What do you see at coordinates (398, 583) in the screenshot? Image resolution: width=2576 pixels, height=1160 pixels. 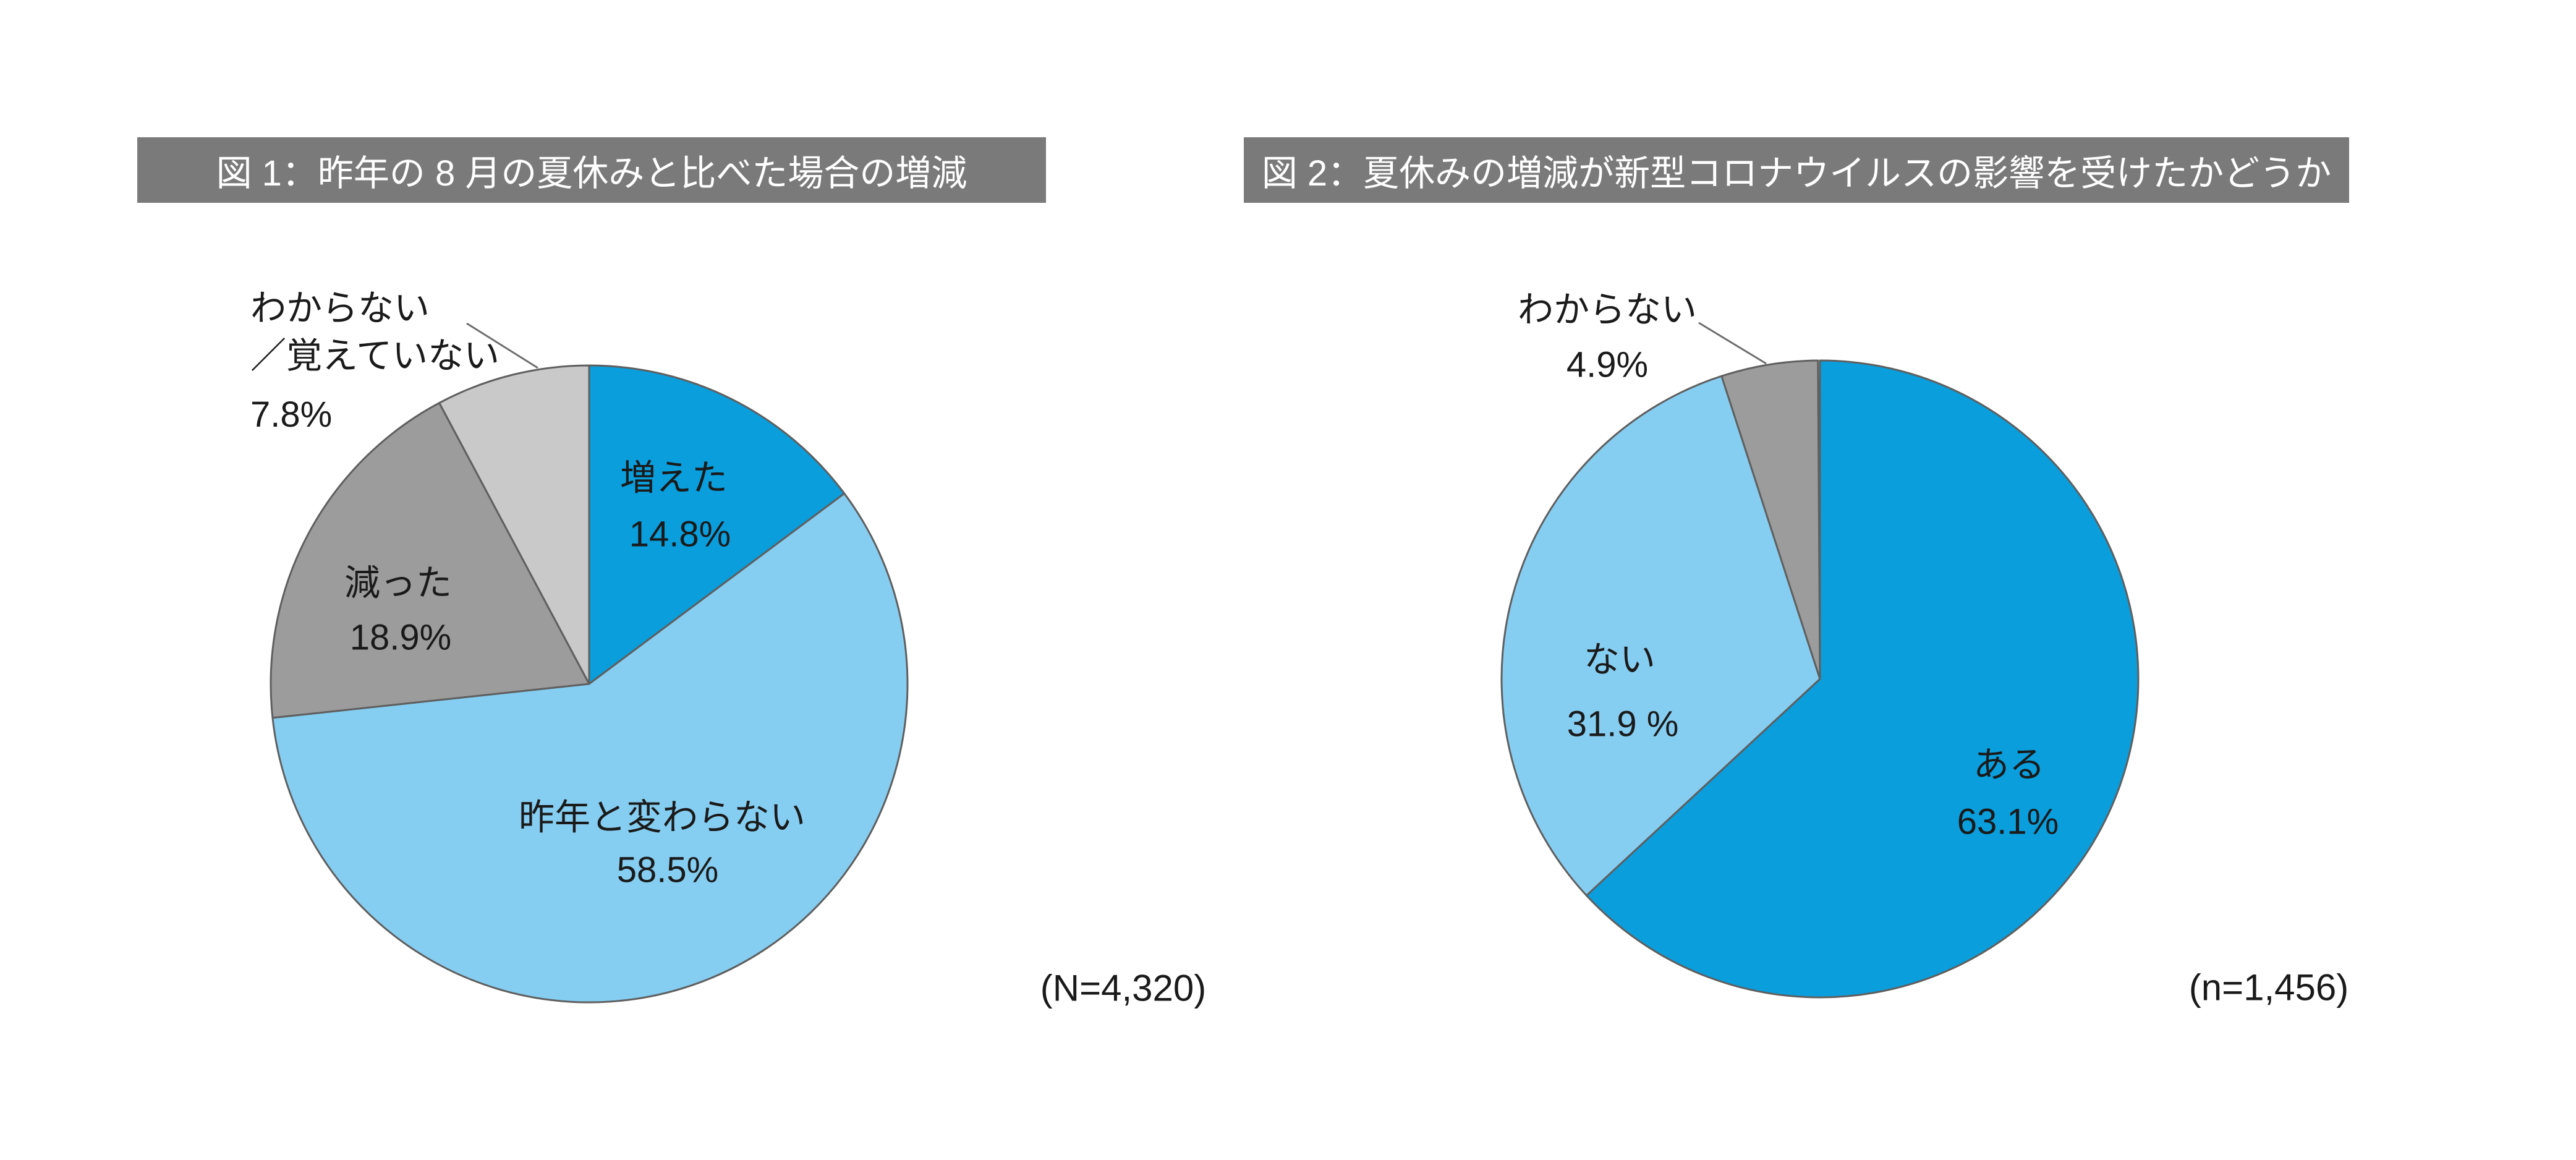 I see `figure1-slice-label-decreased: 減った` at bounding box center [398, 583].